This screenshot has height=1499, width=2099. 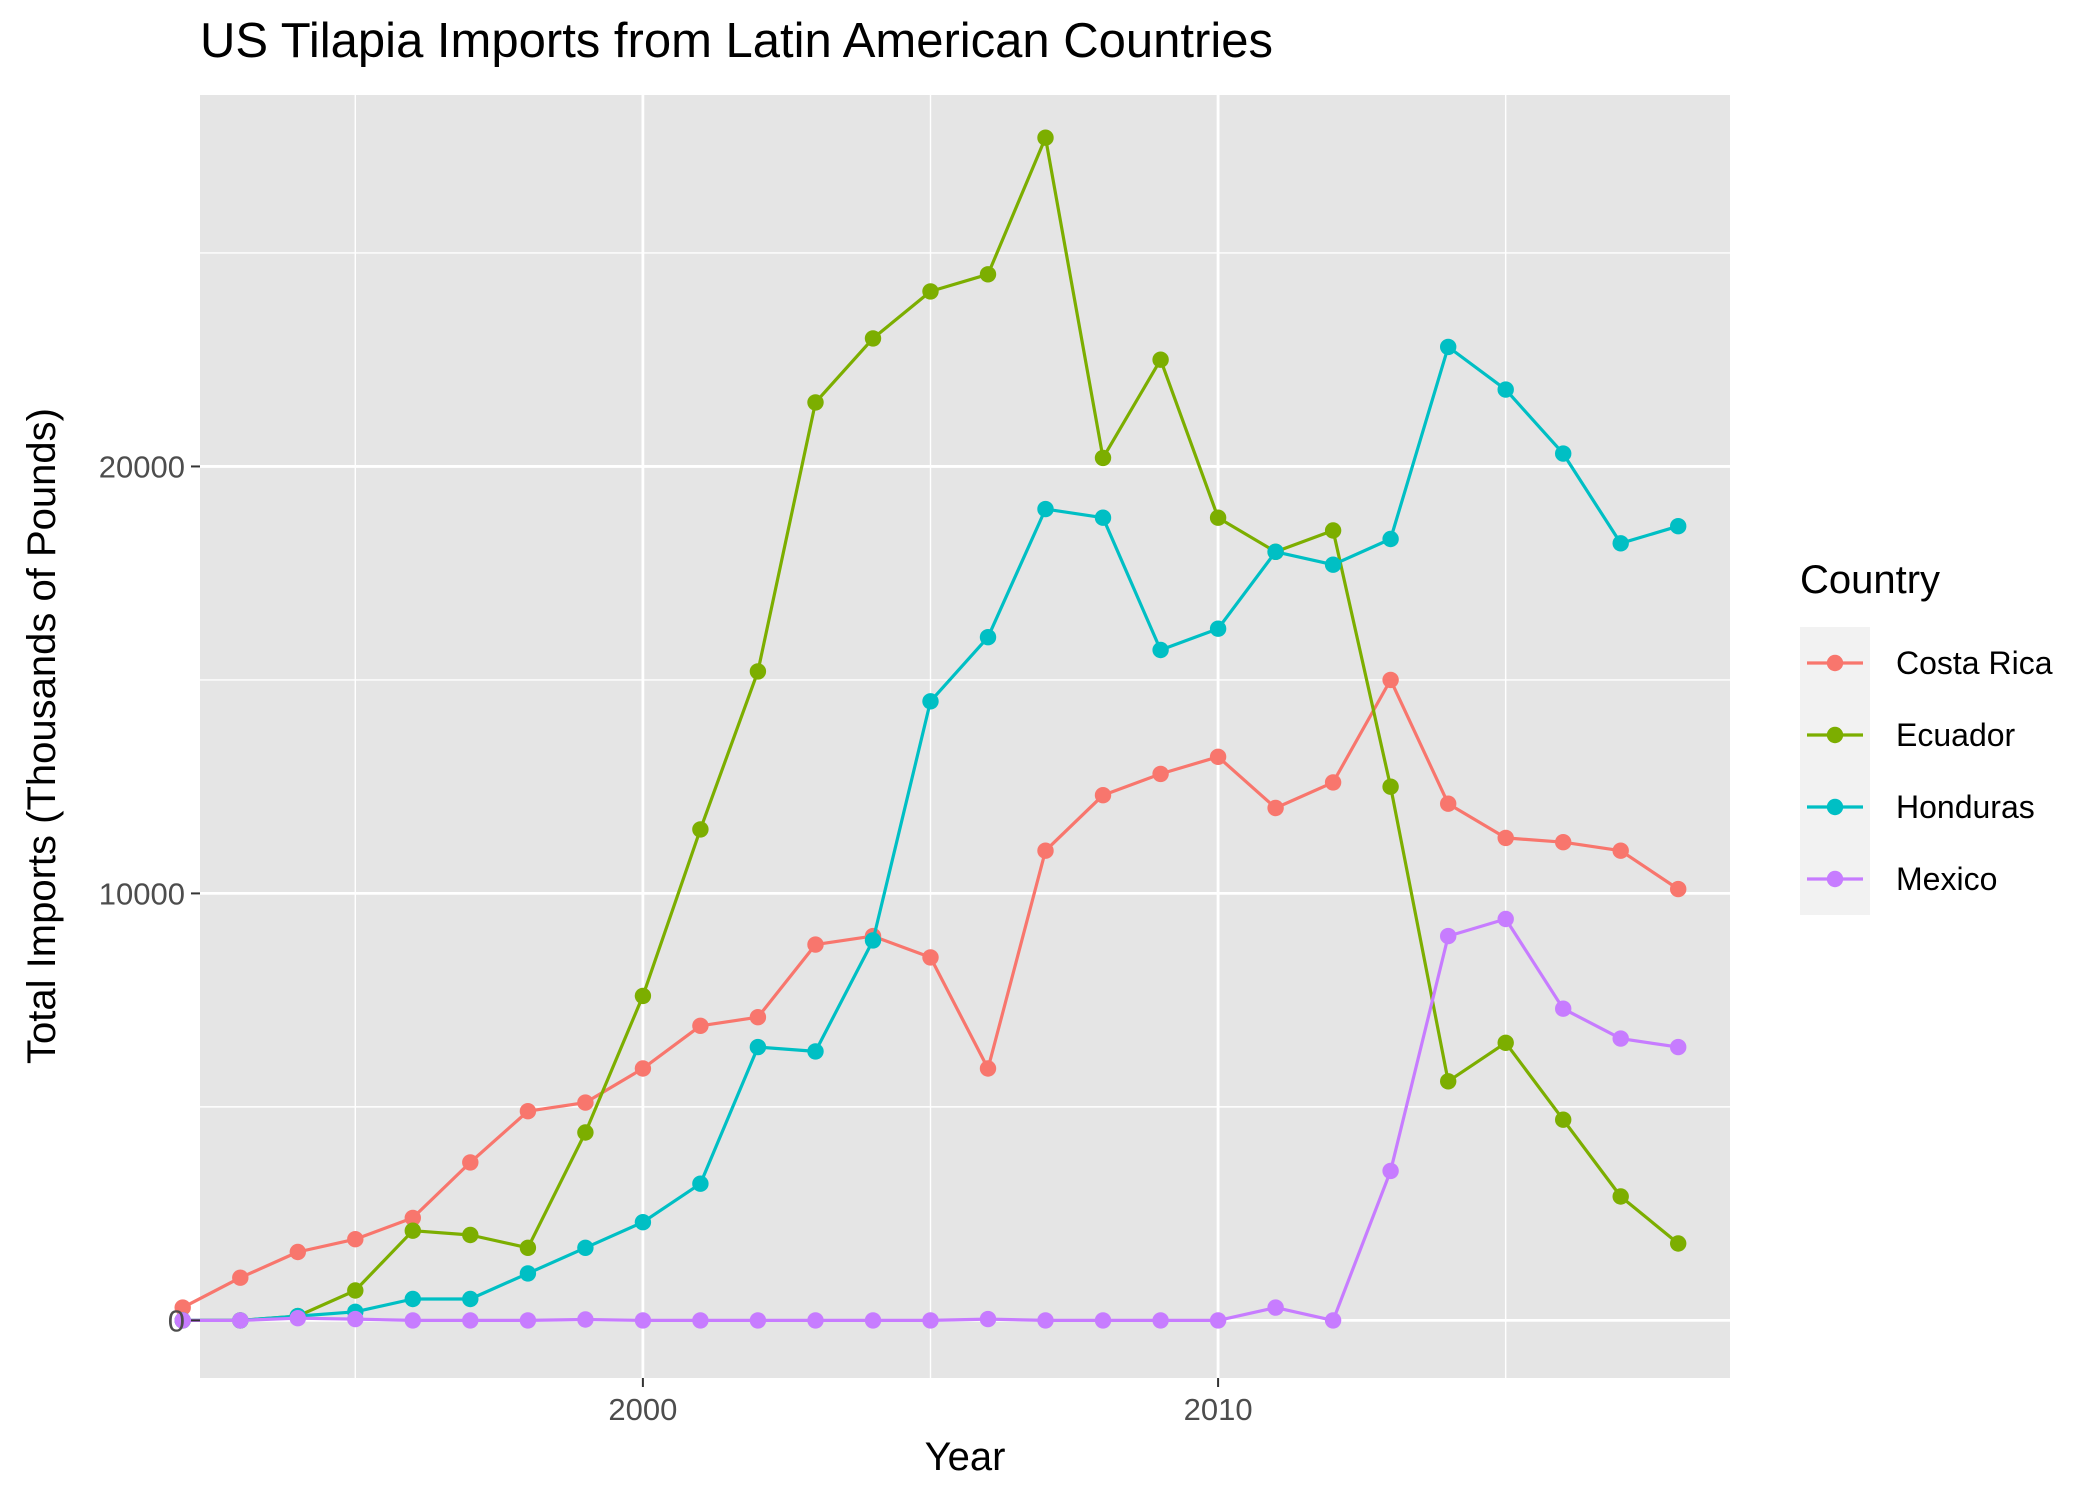 I want to click on y-axis-title: Total Imports (Thousands of Pounds), so click(x=42, y=736).